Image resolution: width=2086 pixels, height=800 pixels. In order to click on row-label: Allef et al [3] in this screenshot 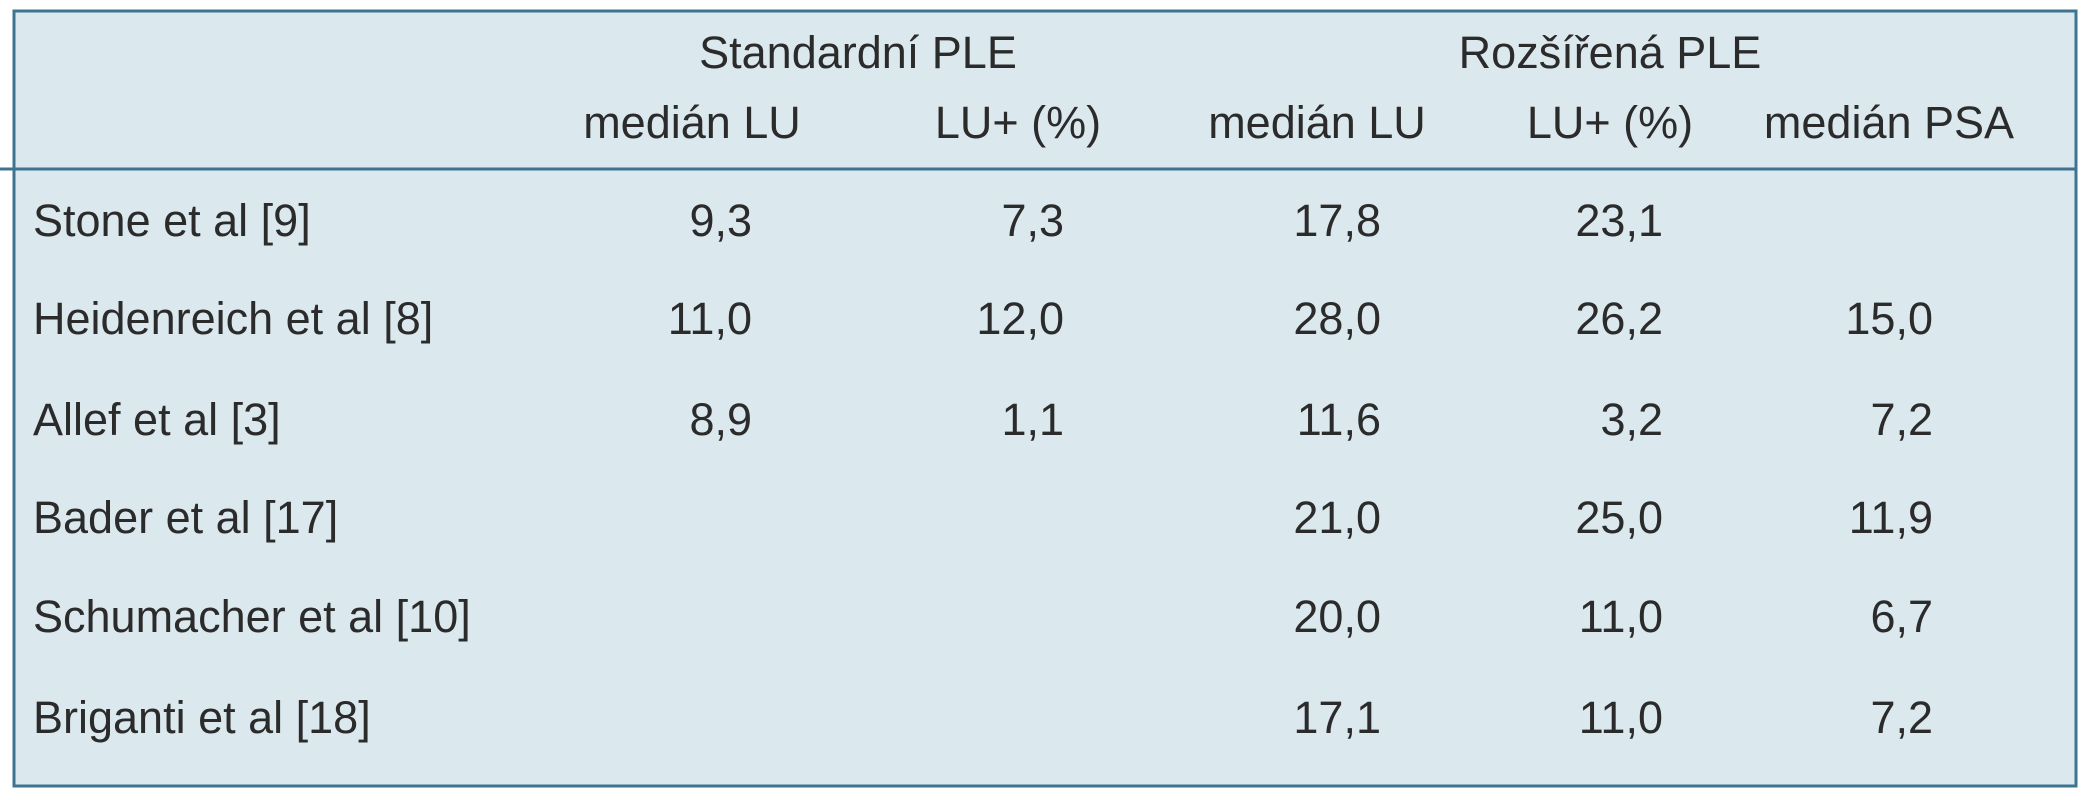, I will do `click(157, 419)`.